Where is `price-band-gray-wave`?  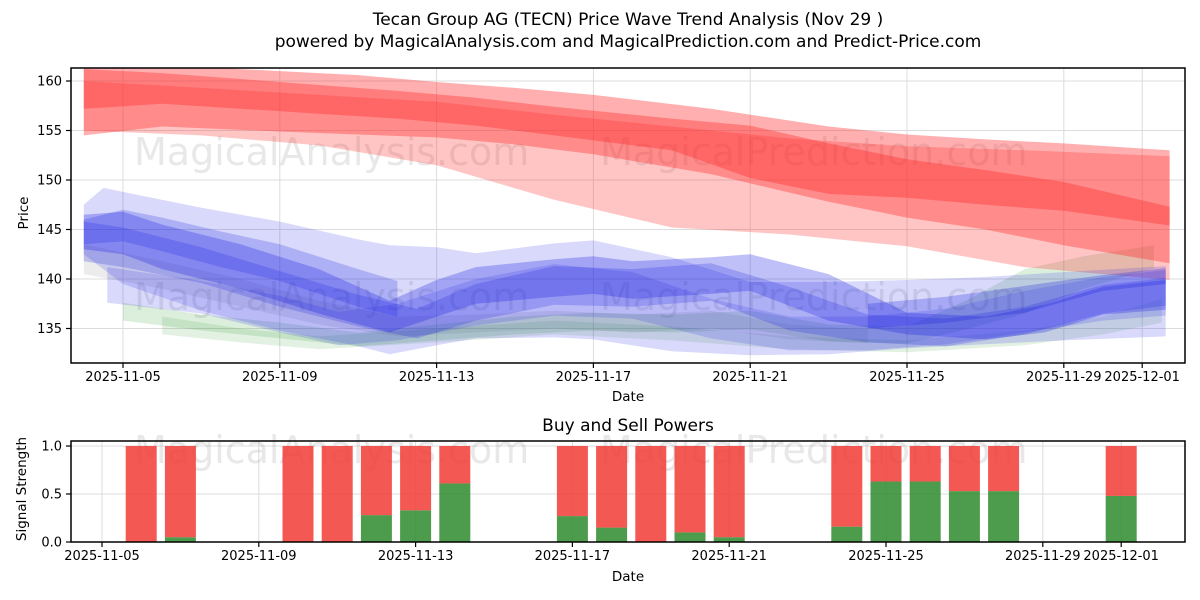 price-band-gray-wave is located at coordinates (475, 294).